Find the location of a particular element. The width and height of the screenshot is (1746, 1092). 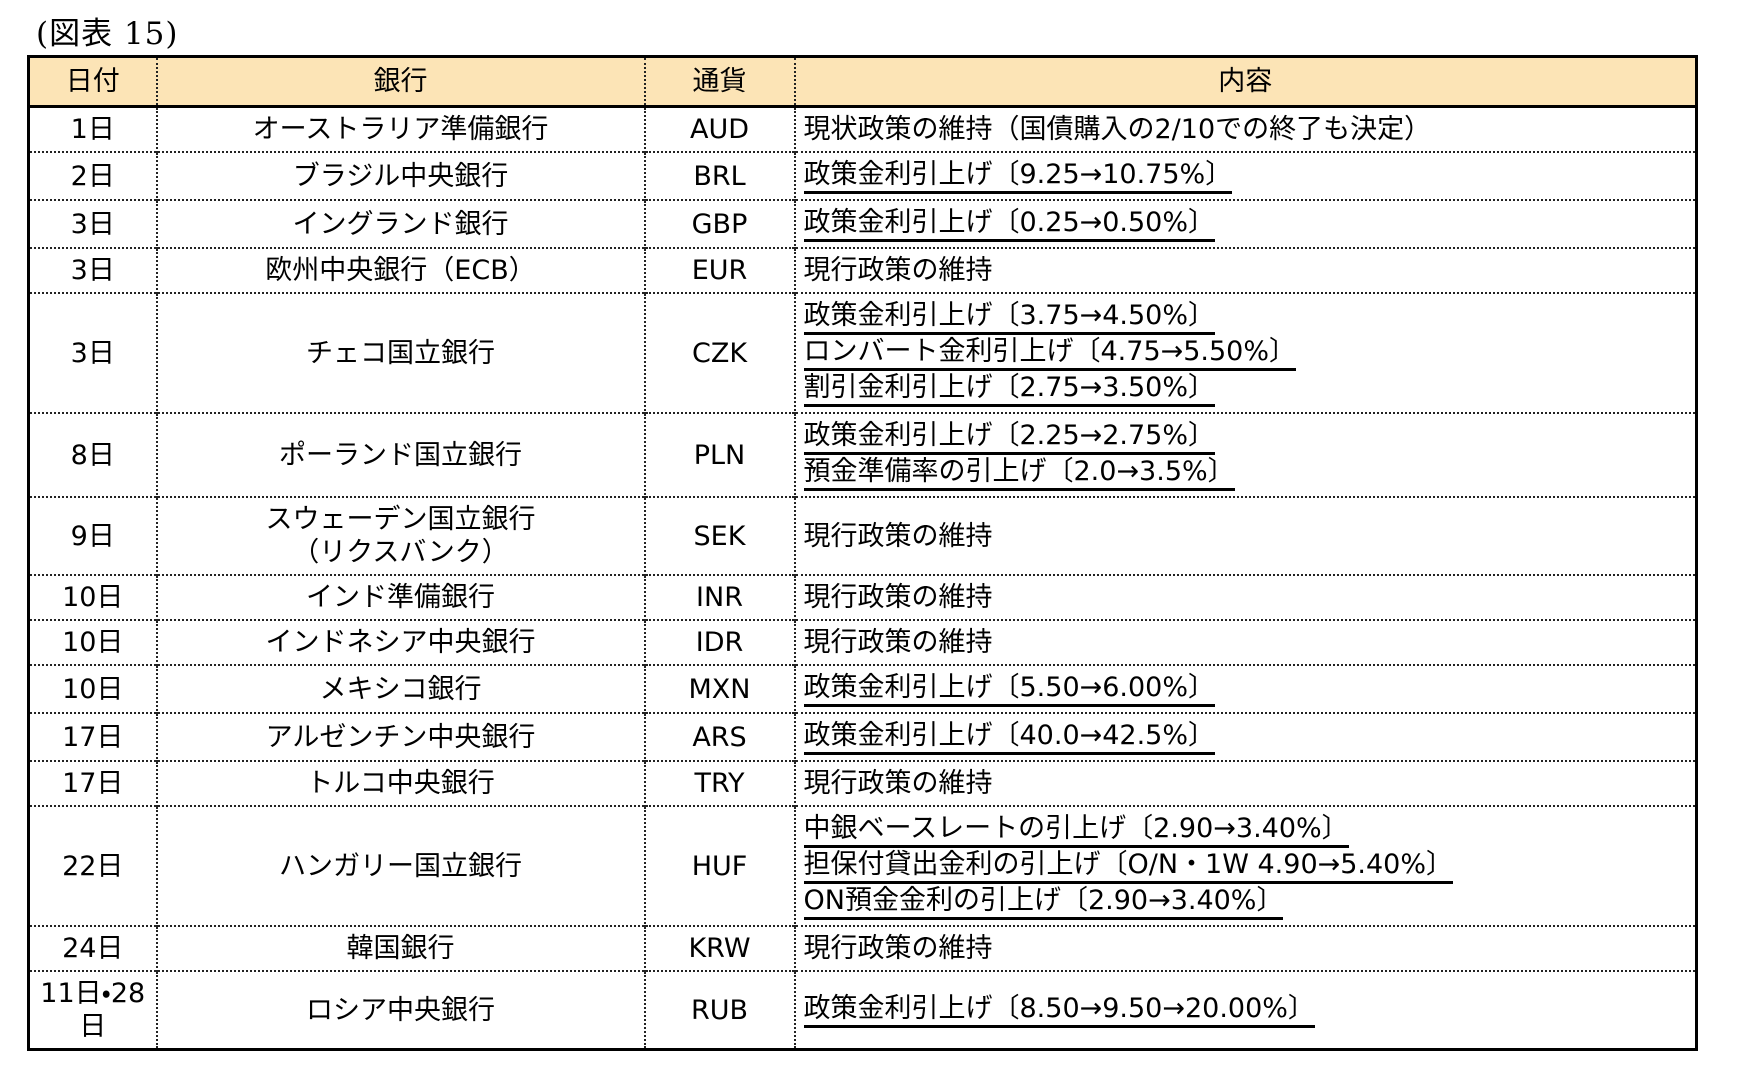

content-text-underlined: 担保付貸出金利の引上げ〔O/N・1W 4.90→5.40%〕 is located at coordinates (1128, 867).